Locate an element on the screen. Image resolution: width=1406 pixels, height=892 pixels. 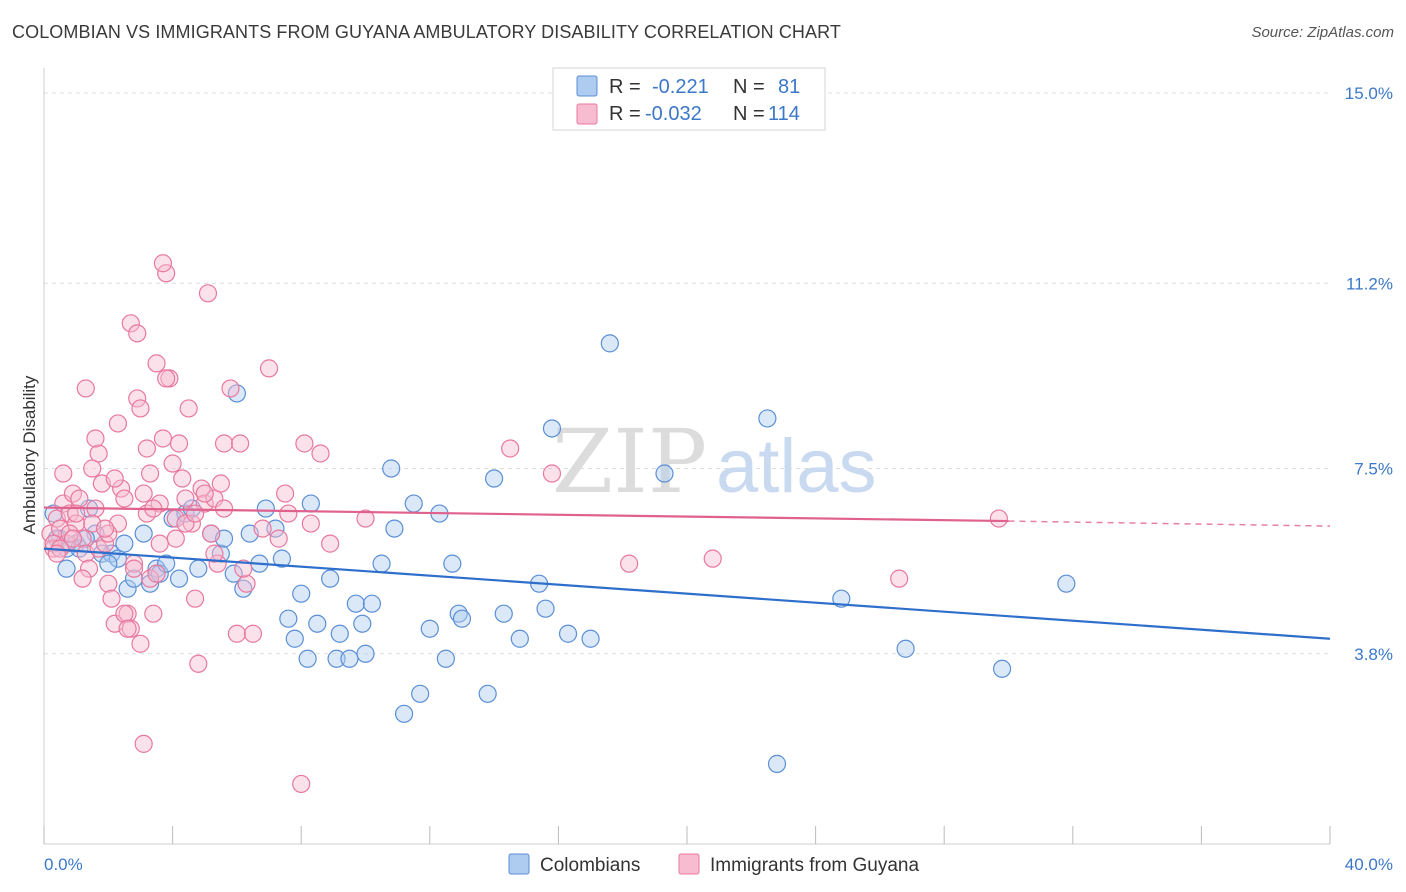
legend-n-value-2: 114 is located at coordinates (784, 114).